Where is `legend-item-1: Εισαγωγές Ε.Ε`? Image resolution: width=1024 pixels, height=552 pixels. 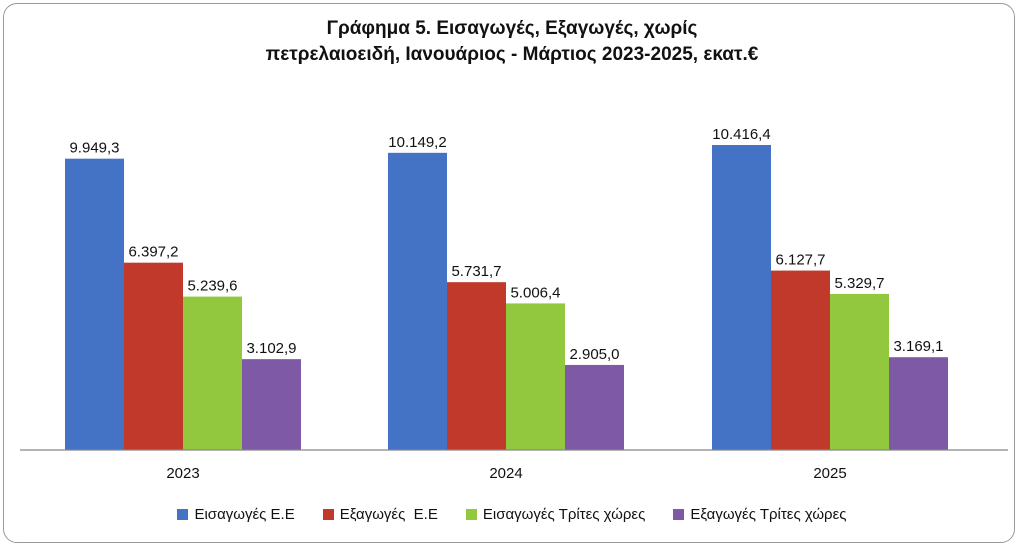
legend-item-1: Εισαγωγές Ε.Ε is located at coordinates (236, 514).